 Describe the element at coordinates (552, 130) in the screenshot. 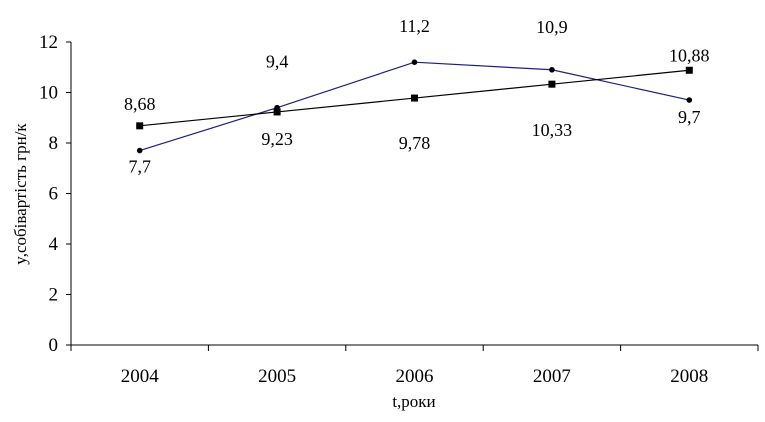

I see `data-label: 10,33` at that location.